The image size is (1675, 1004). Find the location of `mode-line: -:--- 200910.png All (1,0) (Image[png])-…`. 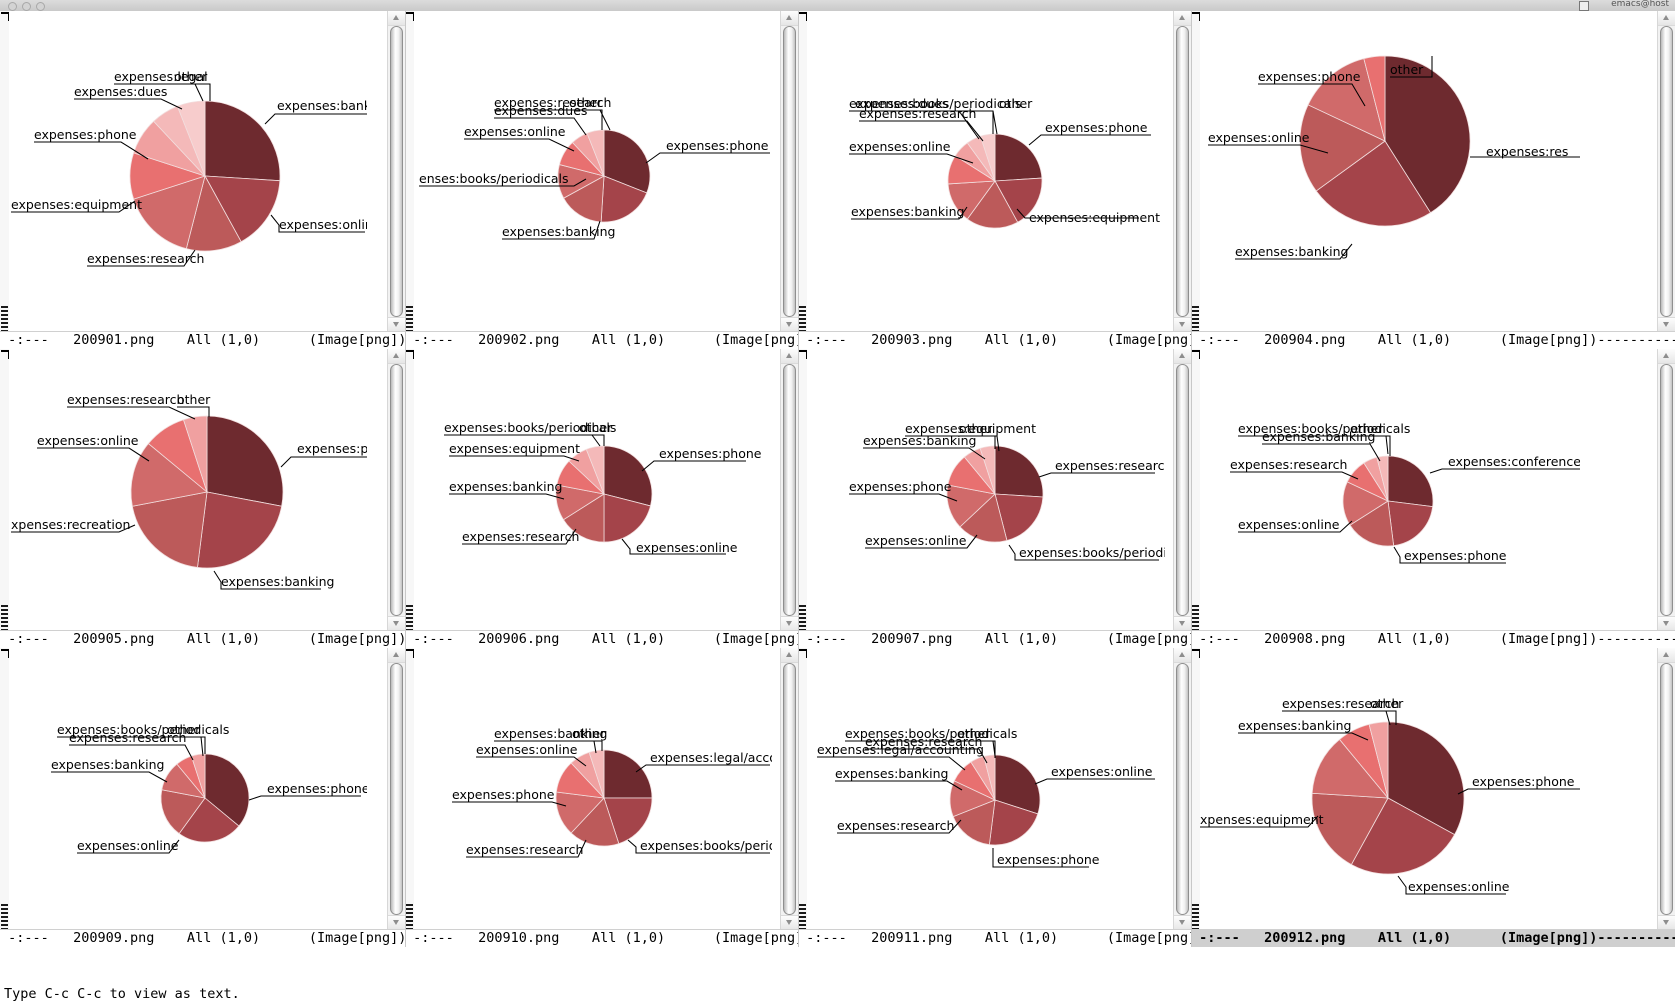

mode-line: -:--- 200910.png All (1,0) (Image[png])-… is located at coordinates (601, 938).